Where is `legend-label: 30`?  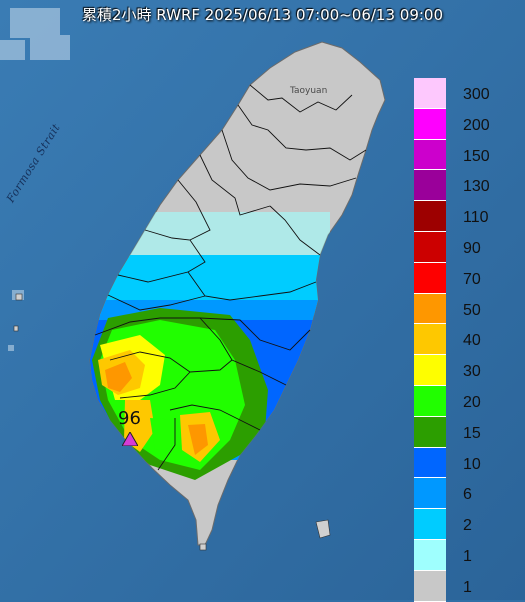 legend-label: 30 is located at coordinates (472, 372).